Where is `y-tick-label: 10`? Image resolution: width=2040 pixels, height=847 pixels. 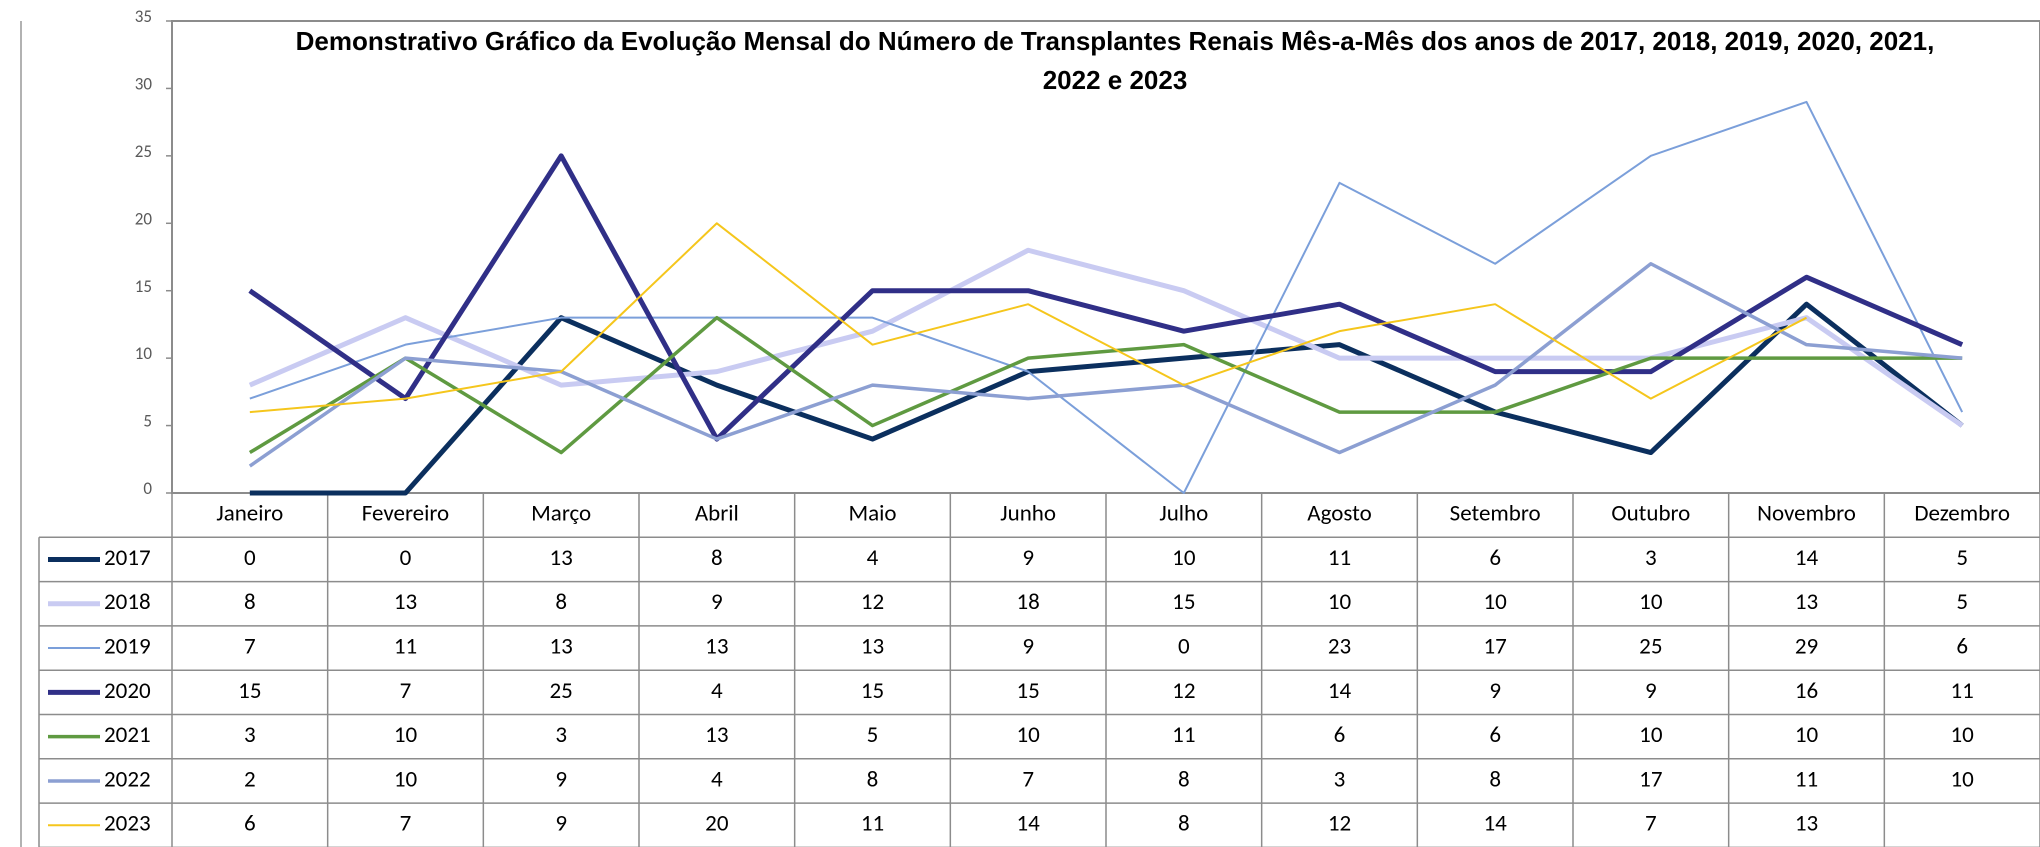
y-tick-label: 10 is located at coordinates (144, 353).